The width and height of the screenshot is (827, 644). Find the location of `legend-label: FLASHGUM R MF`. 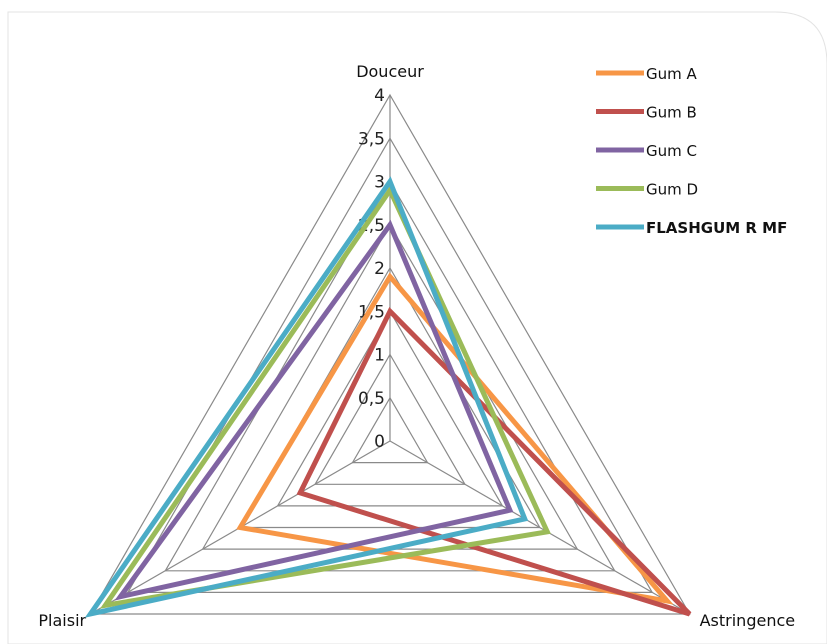

legend-label: FLASHGUM R MF is located at coordinates (716, 228).